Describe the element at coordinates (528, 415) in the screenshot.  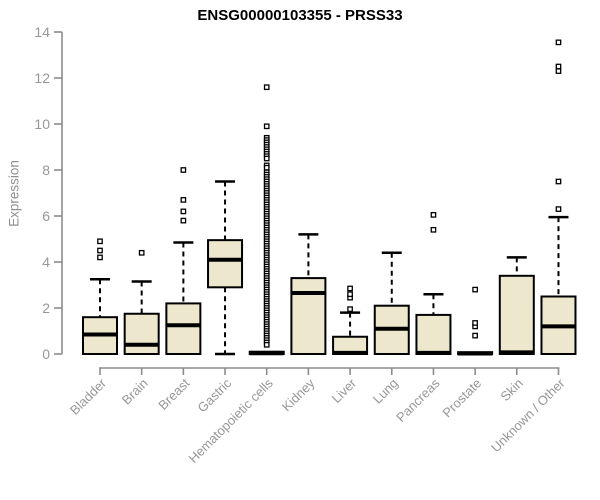
I see `x-axis-label: Unknown / Other` at that location.